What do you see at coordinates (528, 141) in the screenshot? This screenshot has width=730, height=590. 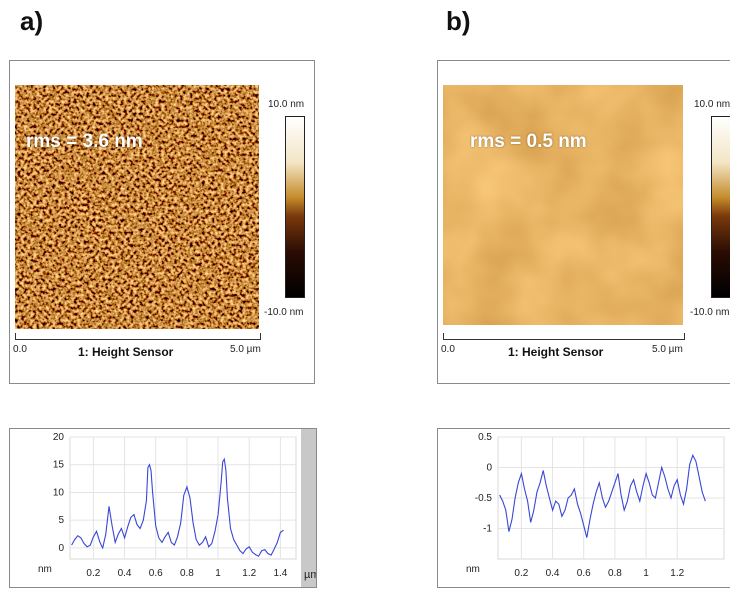 I see `rms-label-b: rms = 0.5 nm` at bounding box center [528, 141].